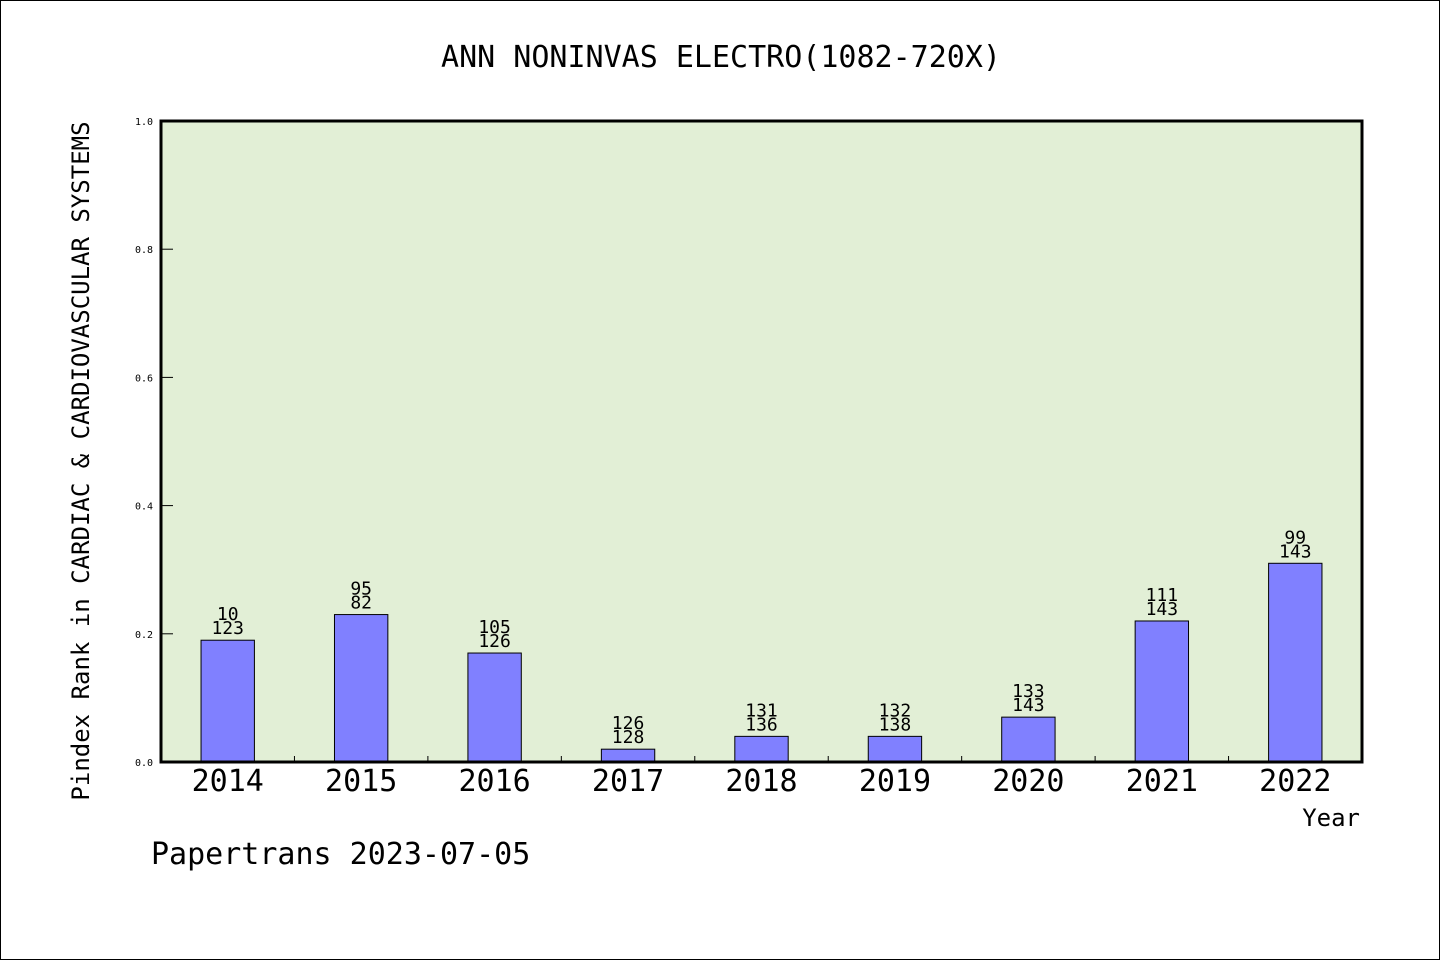 This screenshot has width=1440, height=961. I want to click on footer-credit: Papertrans 2023-07-05, so click(340, 854).